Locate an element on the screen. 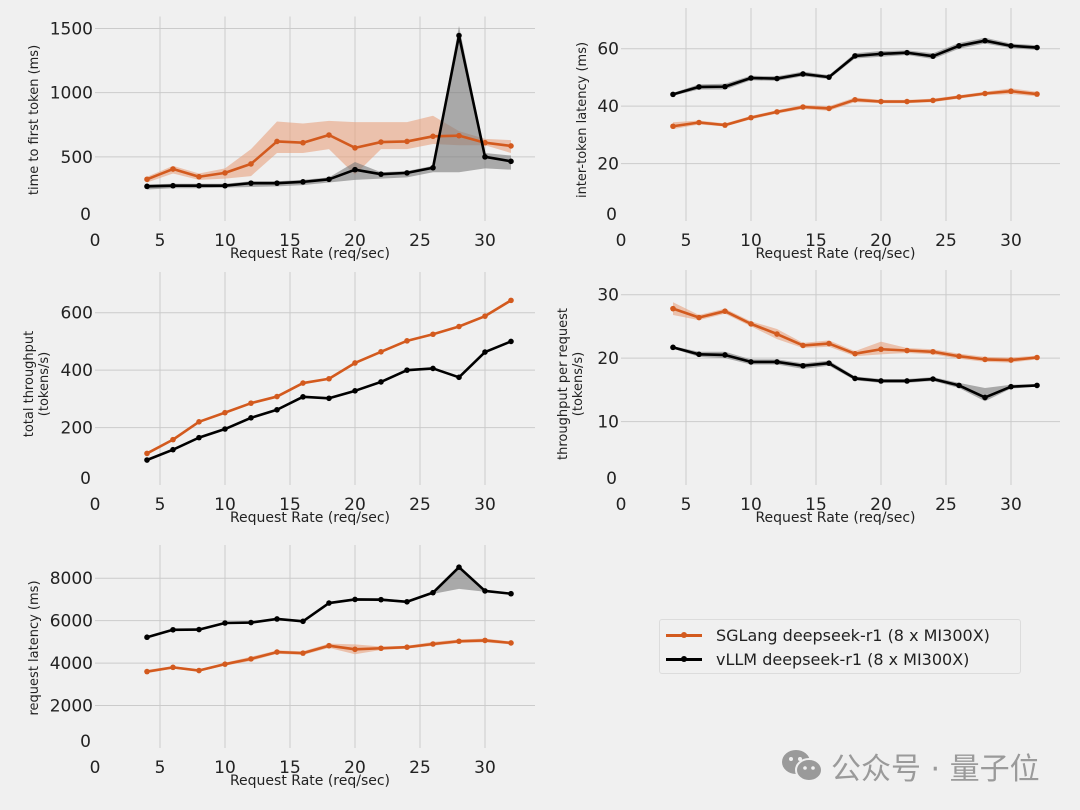 Image resolution: width=1080 pixels, height=810 pixels. sglang-line-swatch-icon is located at coordinates (684, 635).